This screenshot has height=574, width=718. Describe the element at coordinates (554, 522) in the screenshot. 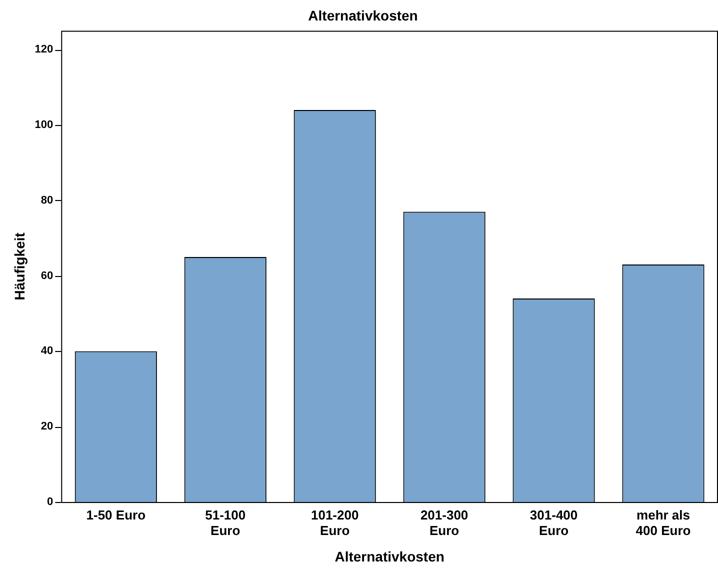

I see `x-tick-label: 301-400 Euro` at that location.